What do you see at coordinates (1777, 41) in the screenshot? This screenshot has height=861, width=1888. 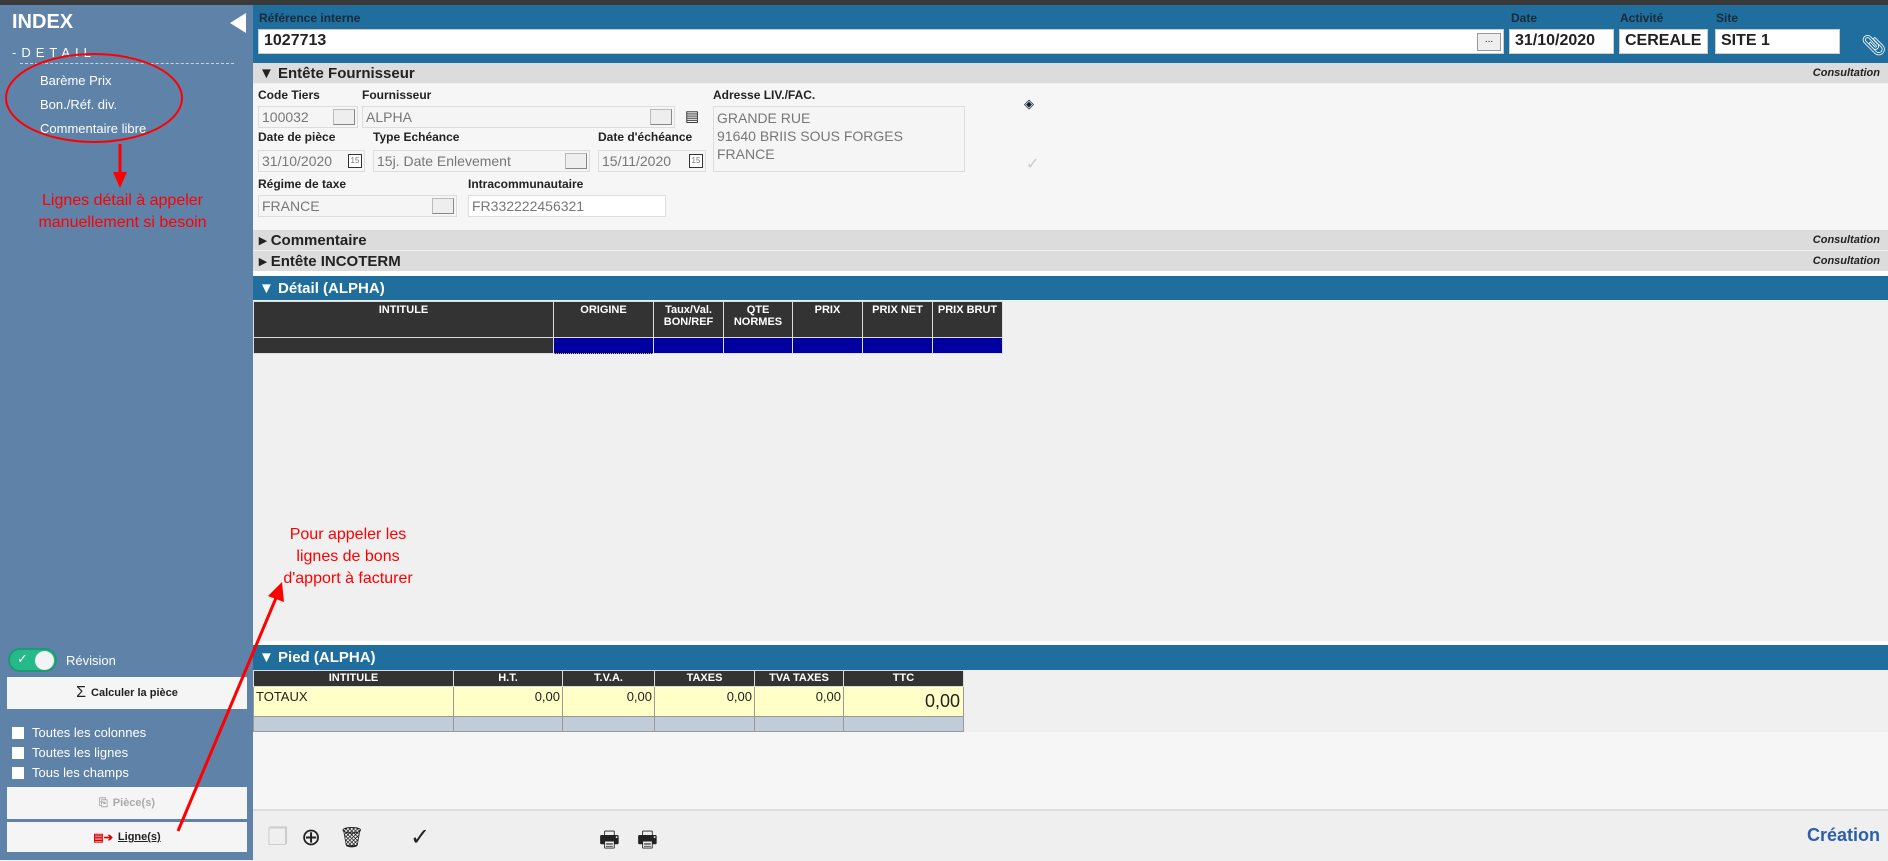 I see `site-input: SITE 1` at bounding box center [1777, 41].